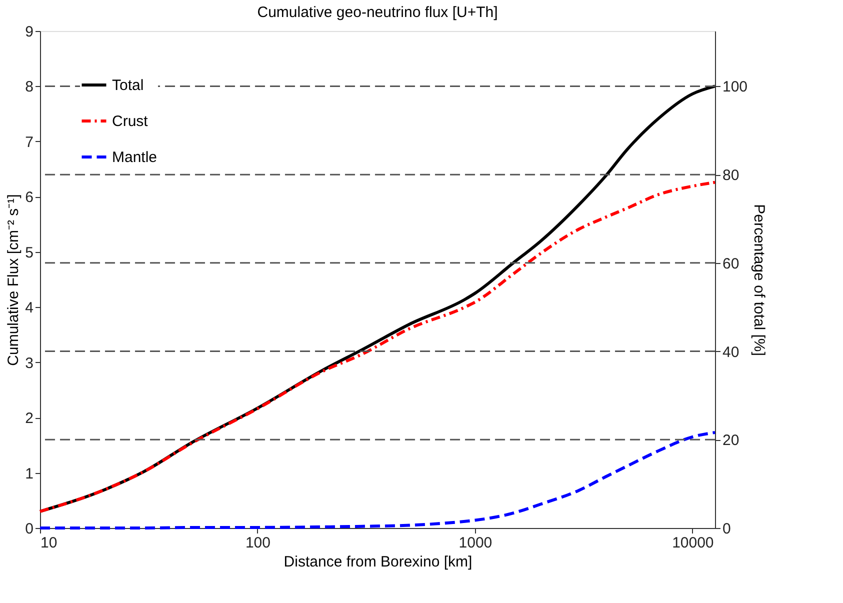 Image resolution: width=843 pixels, height=603 pixels. I want to click on y-tick-label: 5, so click(29, 253).